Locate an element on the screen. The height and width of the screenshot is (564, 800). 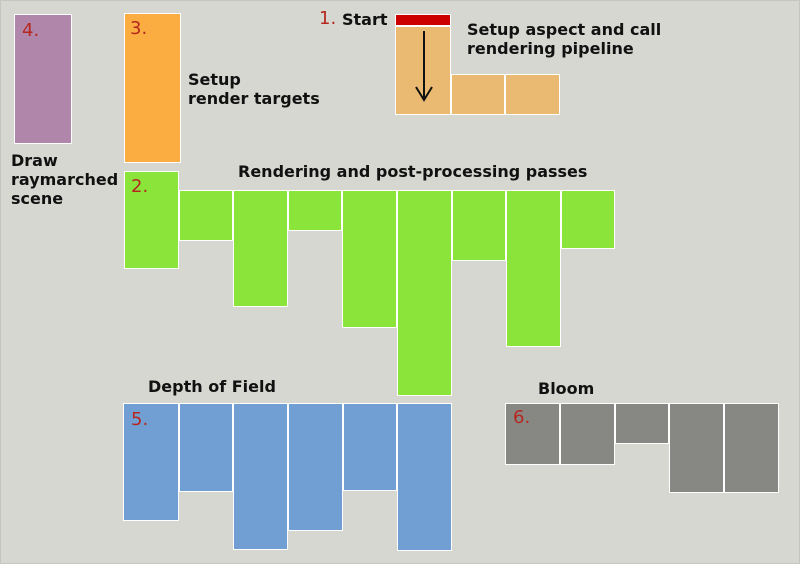
stage-1-number: 1. is located at coordinates (328, 18).